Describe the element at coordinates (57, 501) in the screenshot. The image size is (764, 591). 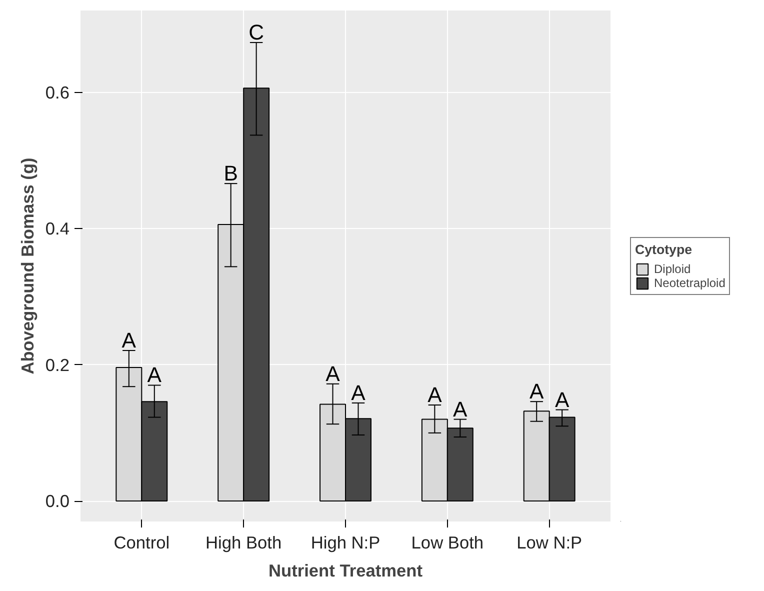
I see `y-tick-label: 0.0` at that location.